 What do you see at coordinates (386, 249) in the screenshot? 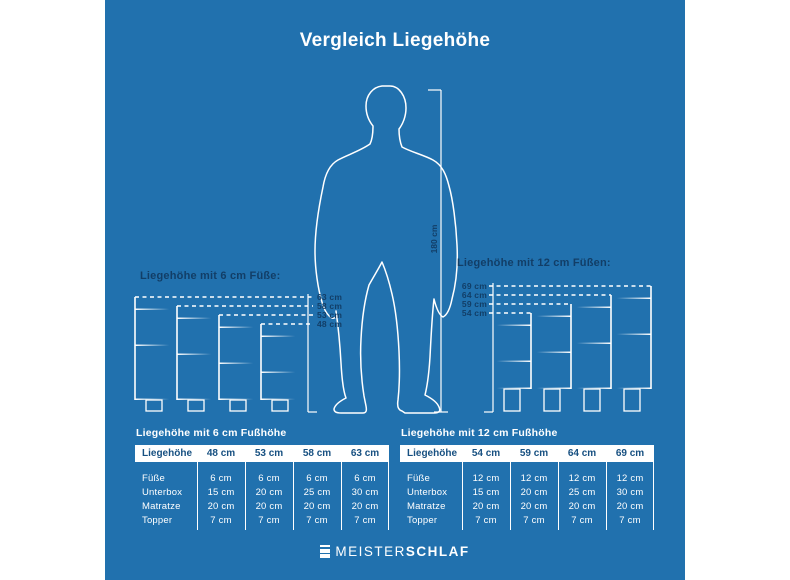
I see `person-outline` at bounding box center [386, 249].